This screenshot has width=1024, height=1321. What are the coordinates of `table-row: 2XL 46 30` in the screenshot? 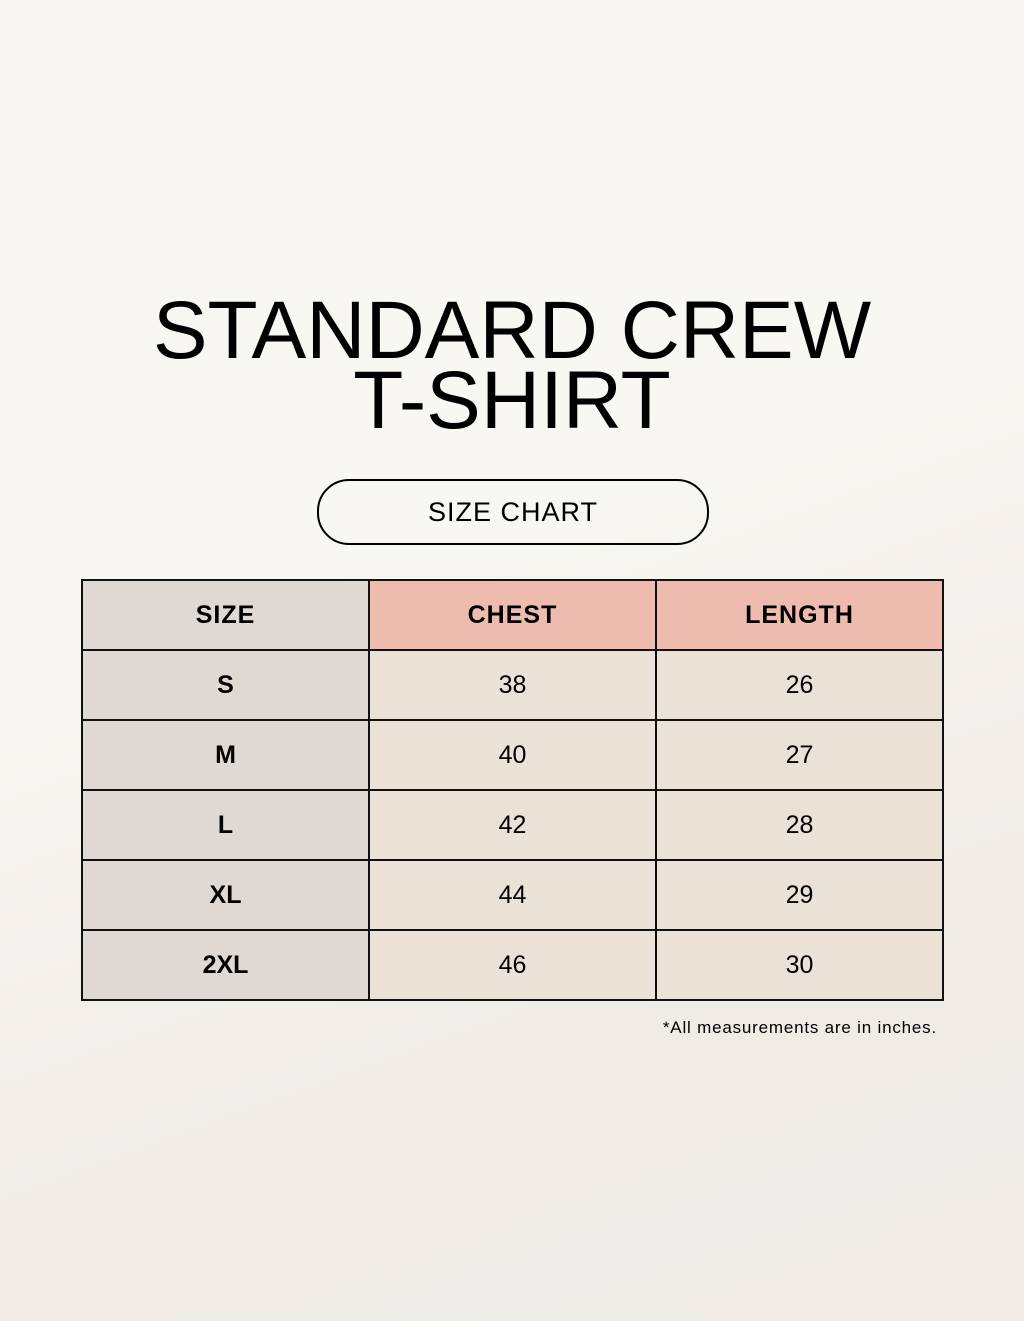 It's located at (512, 965).